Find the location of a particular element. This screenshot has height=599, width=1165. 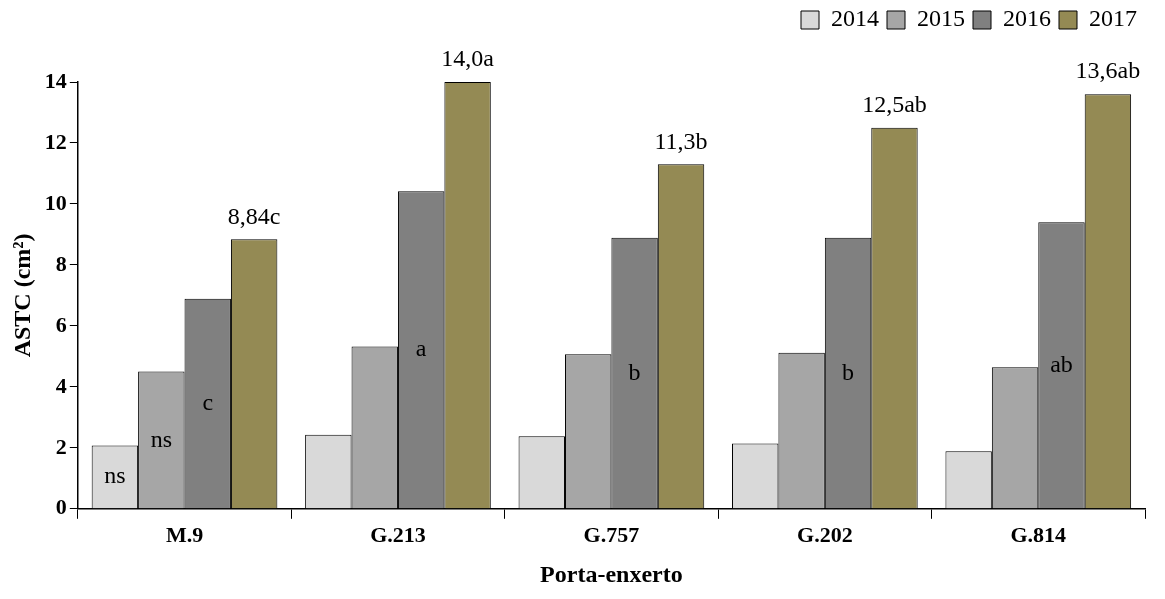

legend-label: 2014 is located at coordinates (855, 18).